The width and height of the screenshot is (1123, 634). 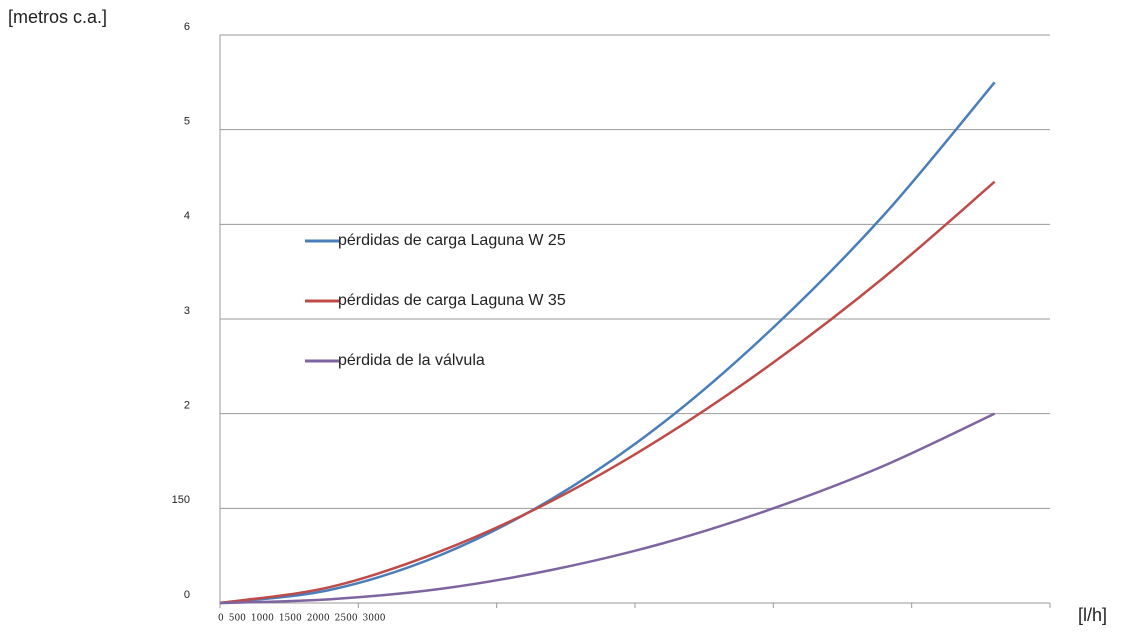 I want to click on x-tick-label: 0, so click(x=221, y=619).